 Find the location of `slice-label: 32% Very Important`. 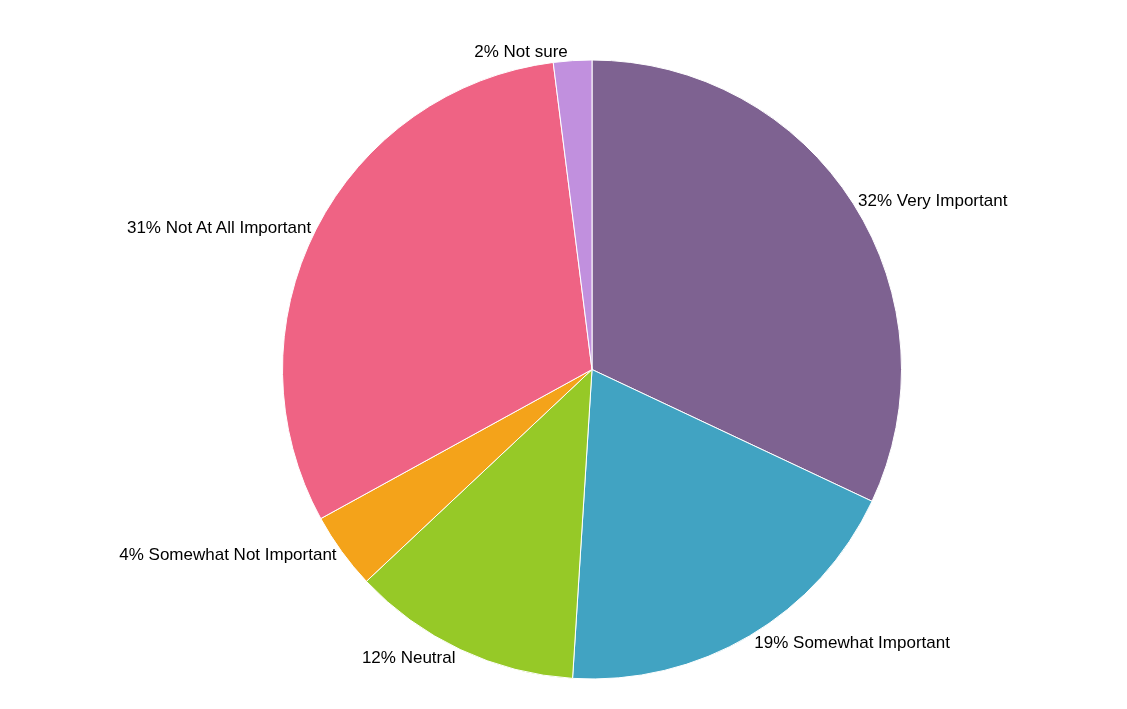

slice-label: 32% Very Important is located at coordinates (933, 201).